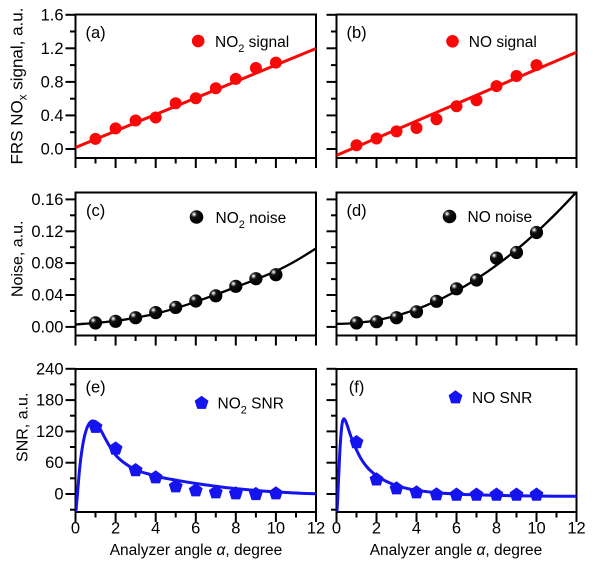 This screenshot has height=569, width=600. Describe the element at coordinates (50, 369) in the screenshot. I see `svg-text: 240` at that location.